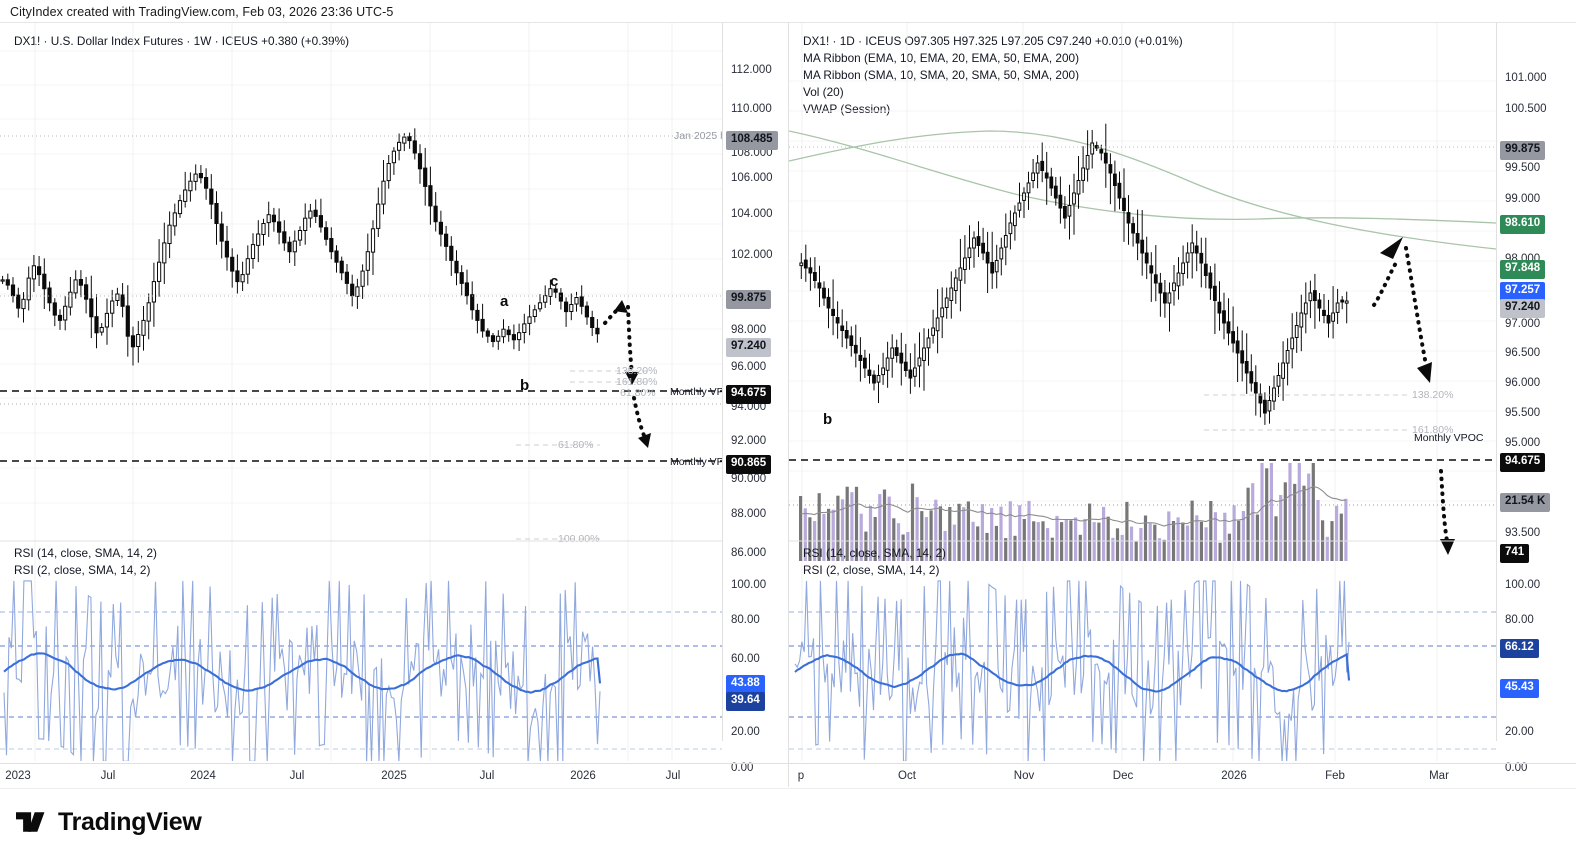 The width and height of the screenshot is (1576, 855). What do you see at coordinates (85, 553) in the screenshot?
I see `left-rsi-legend-line-1: RSI (14, close, SMA, 14, 2)` at bounding box center [85, 553].